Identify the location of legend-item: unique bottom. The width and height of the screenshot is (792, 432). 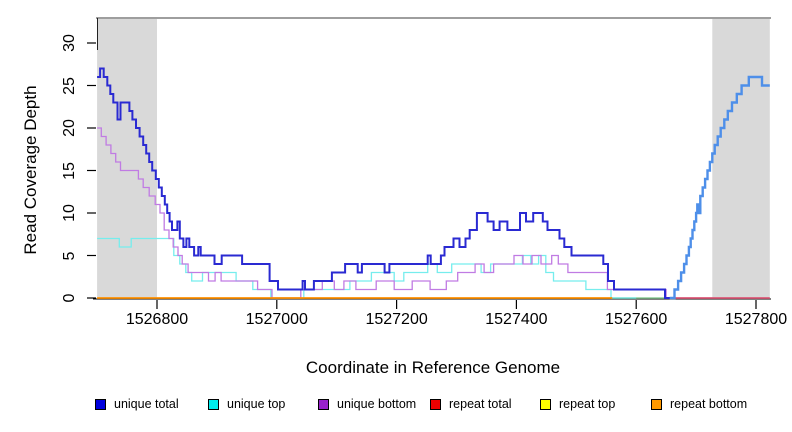
(367, 404).